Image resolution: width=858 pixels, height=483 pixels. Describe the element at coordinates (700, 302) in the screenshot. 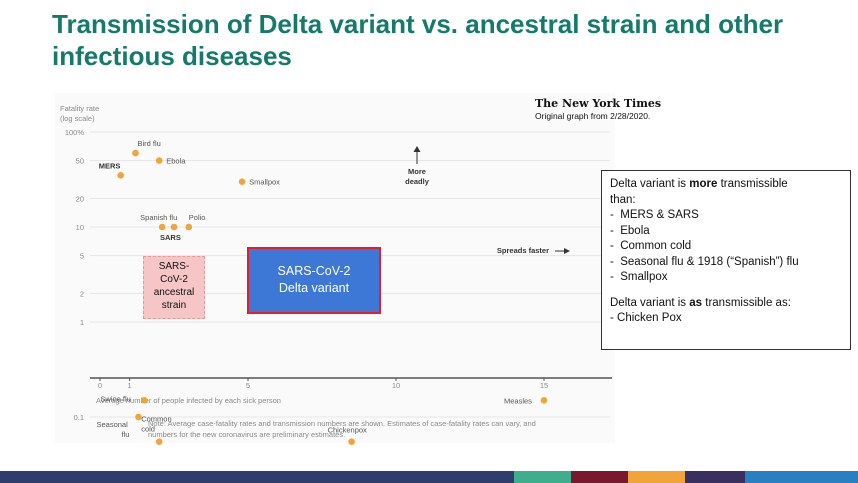

I see `info-as-heading: Delta variant is as transmissible as:` at that location.